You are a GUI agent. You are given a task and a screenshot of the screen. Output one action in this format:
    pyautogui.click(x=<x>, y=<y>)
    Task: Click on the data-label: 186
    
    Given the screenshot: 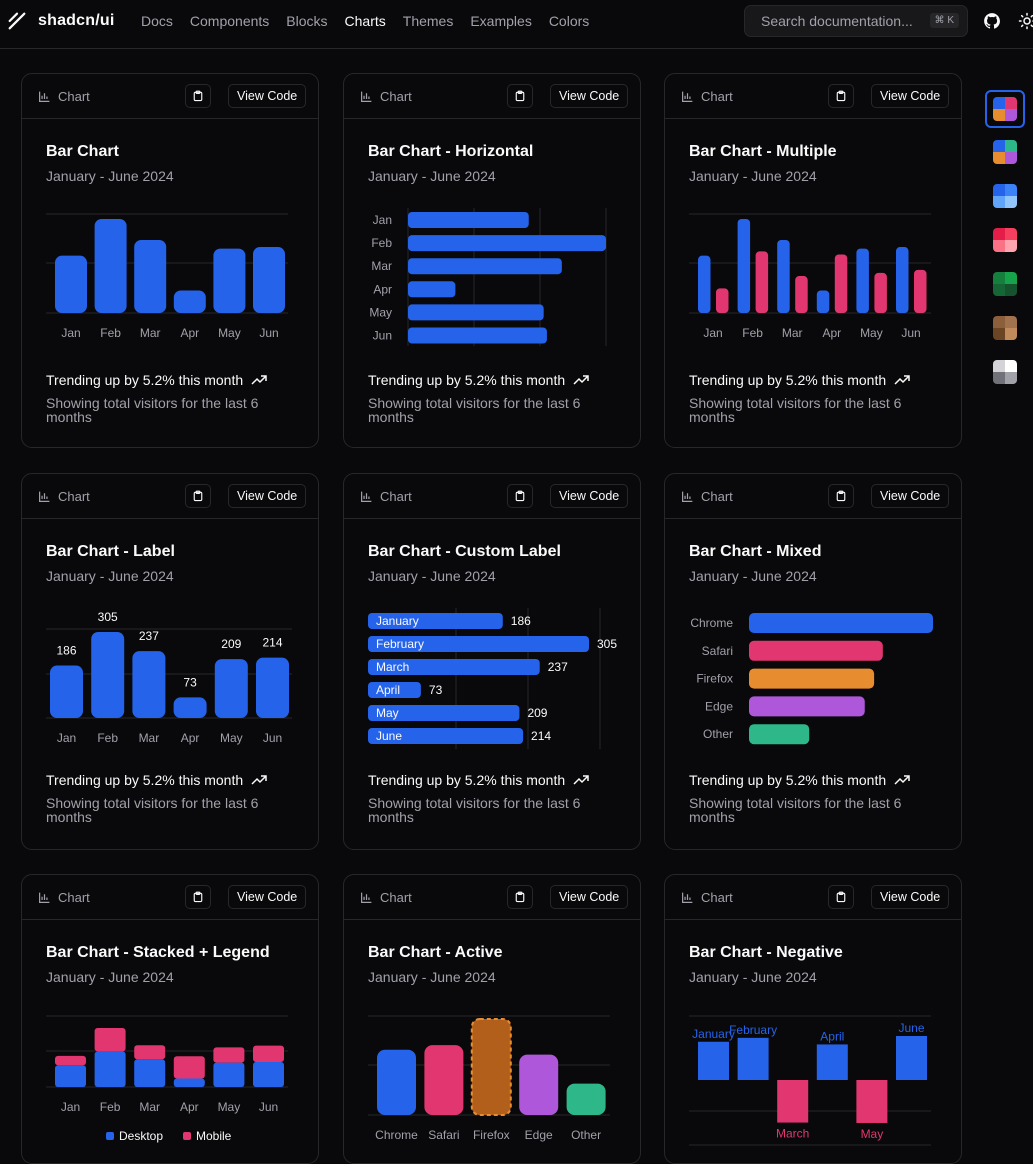 What is the action you would take?
    pyautogui.click(x=521, y=621)
    